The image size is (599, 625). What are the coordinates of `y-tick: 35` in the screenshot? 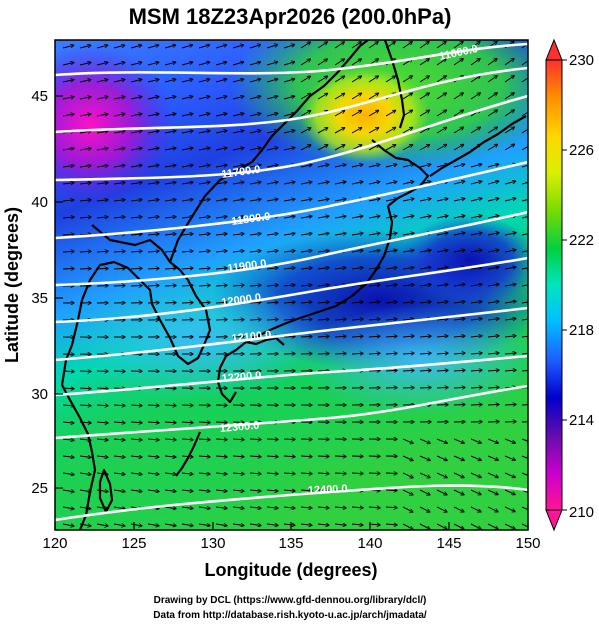 It's located at (47, 298).